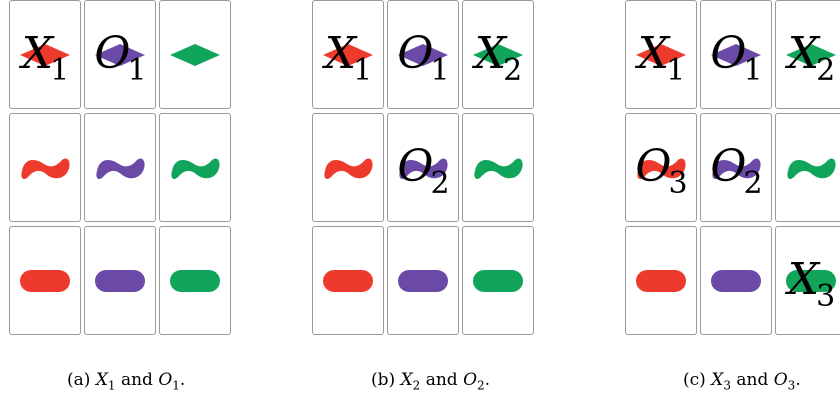 Image resolution: width=840 pixels, height=395 pixels. I want to click on card-red-squiggle: O3, so click(661, 167).